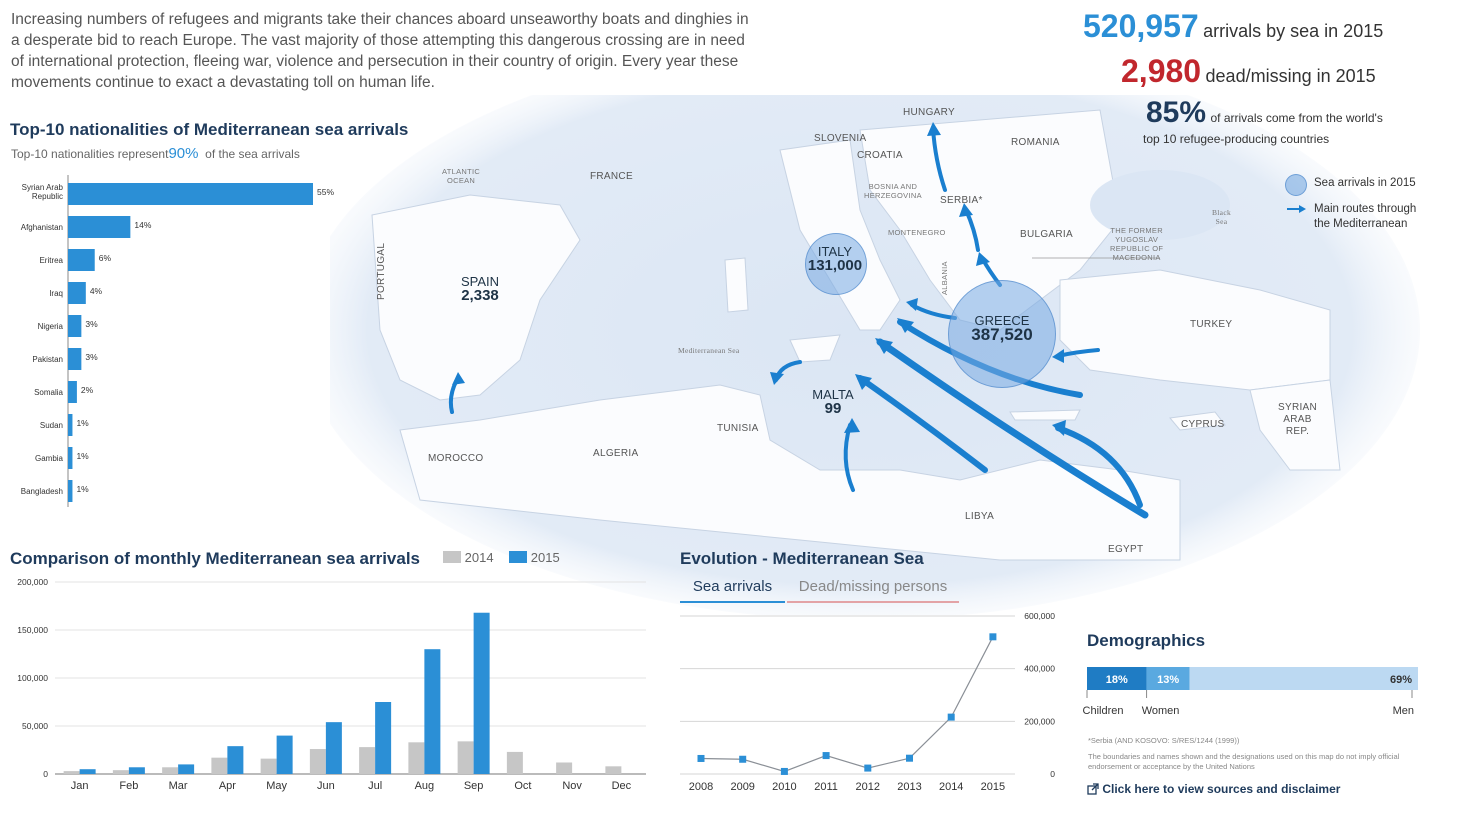 This screenshot has height=819, width=1484. What do you see at coordinates (1136, 244) in the screenshot?
I see `fyrom-label: THE FORMER YUGOSLAV REPUBLIC OF MACEDONIA` at bounding box center [1136, 244].